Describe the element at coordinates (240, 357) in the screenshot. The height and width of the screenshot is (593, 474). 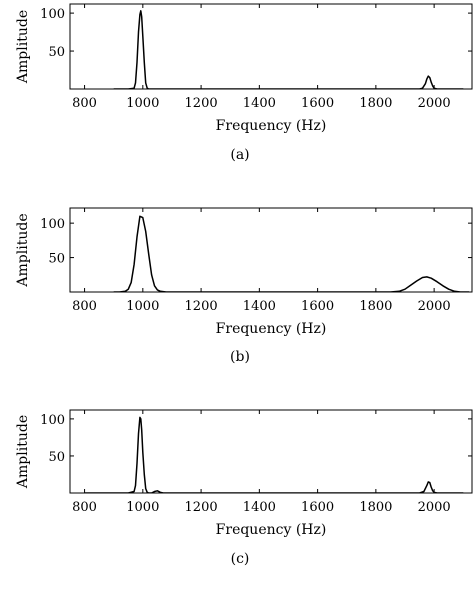
I see `subplot-label: (b)` at that location.